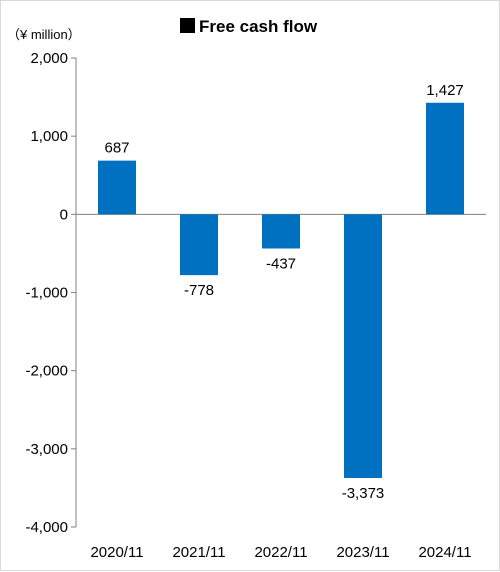 The height and width of the screenshot is (572, 500). I want to click on chart-title: Free cash flow, so click(258, 26).